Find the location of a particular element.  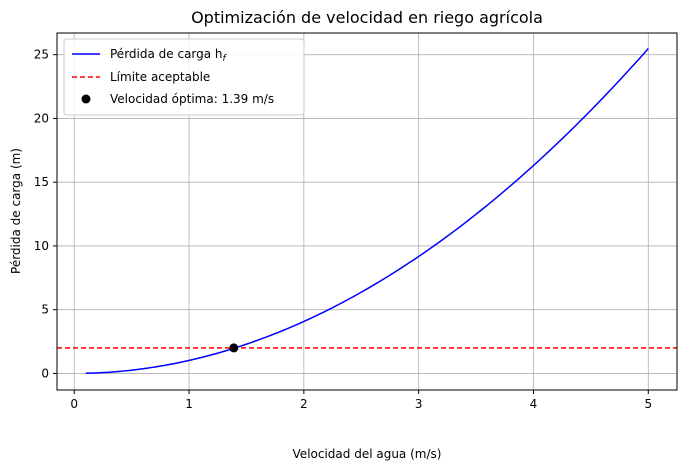

x-tick-label: 3 is located at coordinates (419, 404).